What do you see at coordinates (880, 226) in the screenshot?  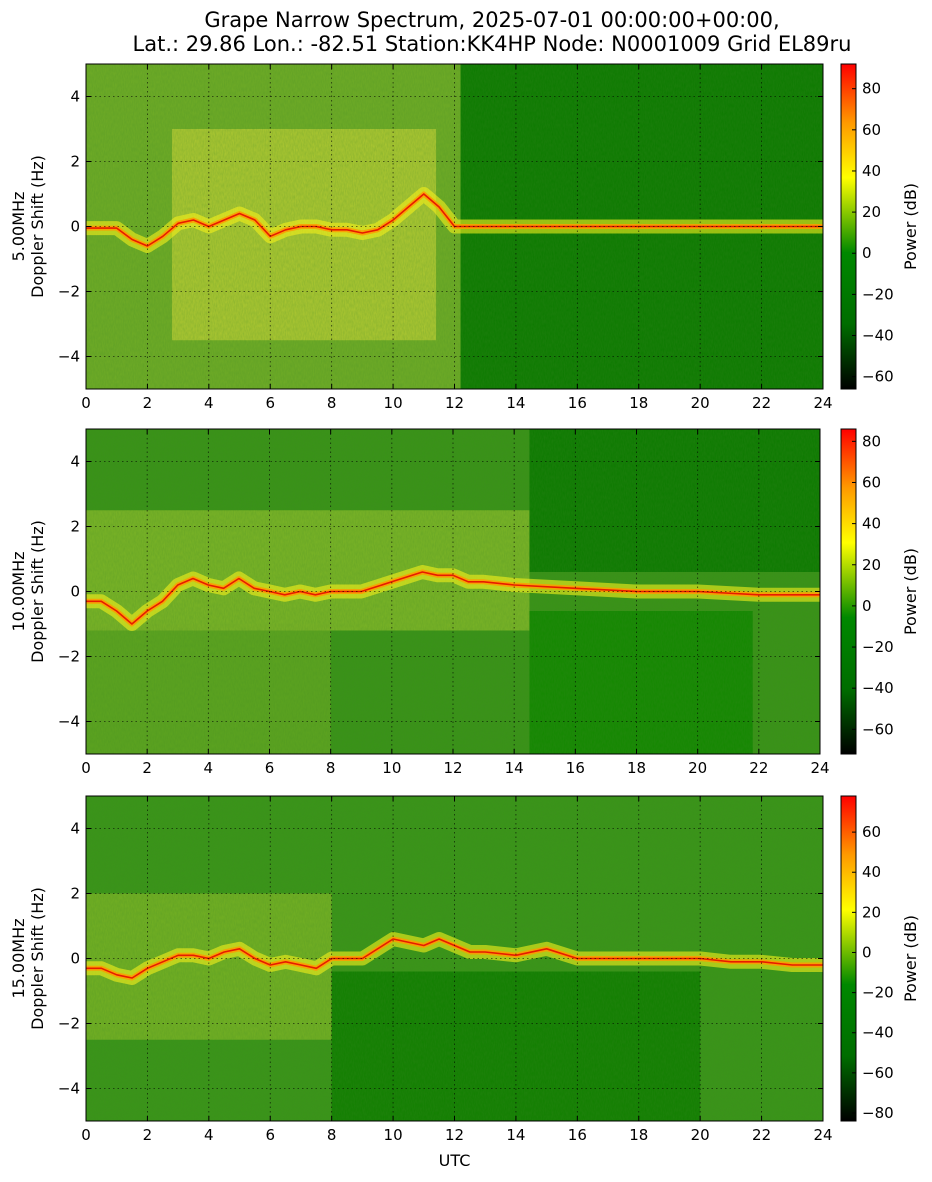 I see `panel-1-colorbar: −60 −40 −20 0 20 40 60 80 Power (dB)` at bounding box center [880, 226].